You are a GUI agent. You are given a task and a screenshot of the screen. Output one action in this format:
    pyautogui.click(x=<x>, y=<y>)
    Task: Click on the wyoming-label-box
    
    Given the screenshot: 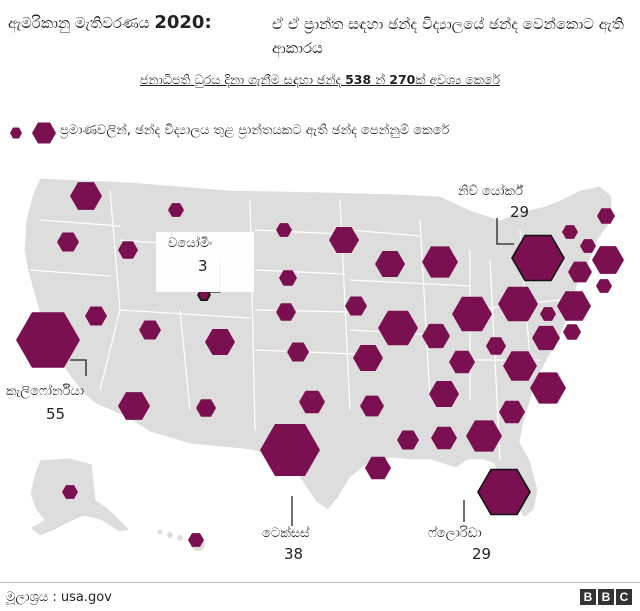 What is the action you would take?
    pyautogui.click(x=205, y=262)
    